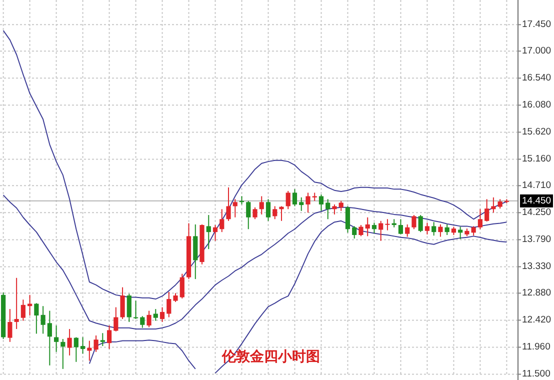 The height and width of the screenshot is (380, 554). I want to click on y-tick-label: 15.620, so click(537, 132).